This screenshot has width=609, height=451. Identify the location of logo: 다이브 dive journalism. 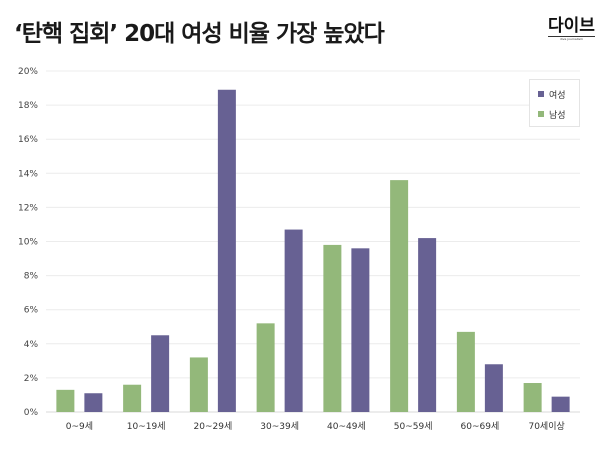
(571, 29).